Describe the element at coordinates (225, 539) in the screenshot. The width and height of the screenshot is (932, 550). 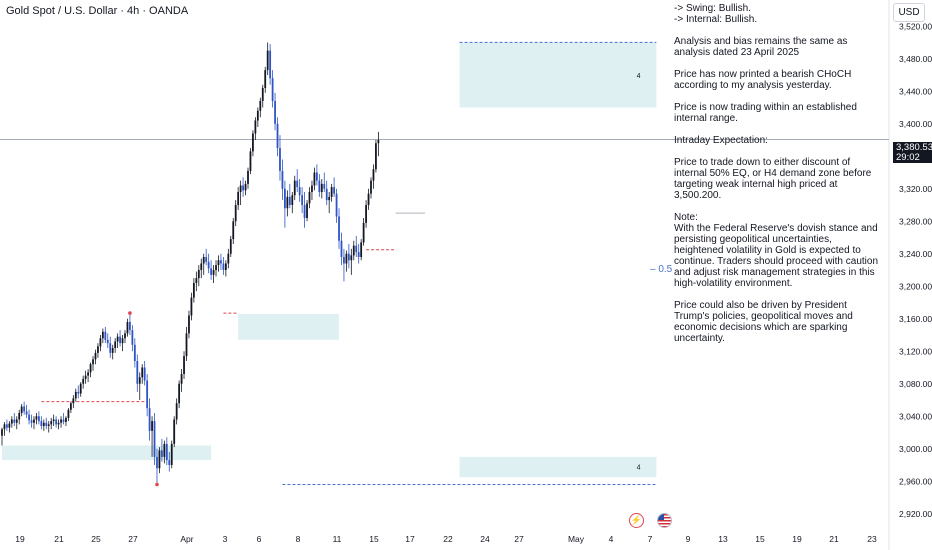
I see `x-tick-label: 3` at that location.